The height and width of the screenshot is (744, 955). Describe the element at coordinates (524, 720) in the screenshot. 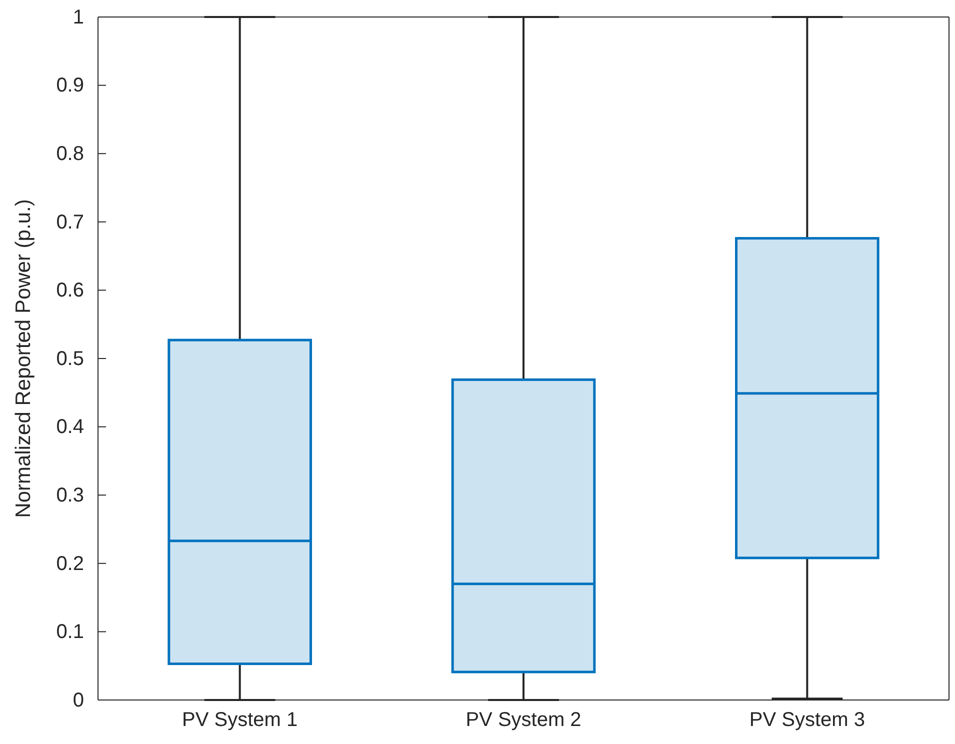

I see `x-tick-label: PV System 2` at that location.